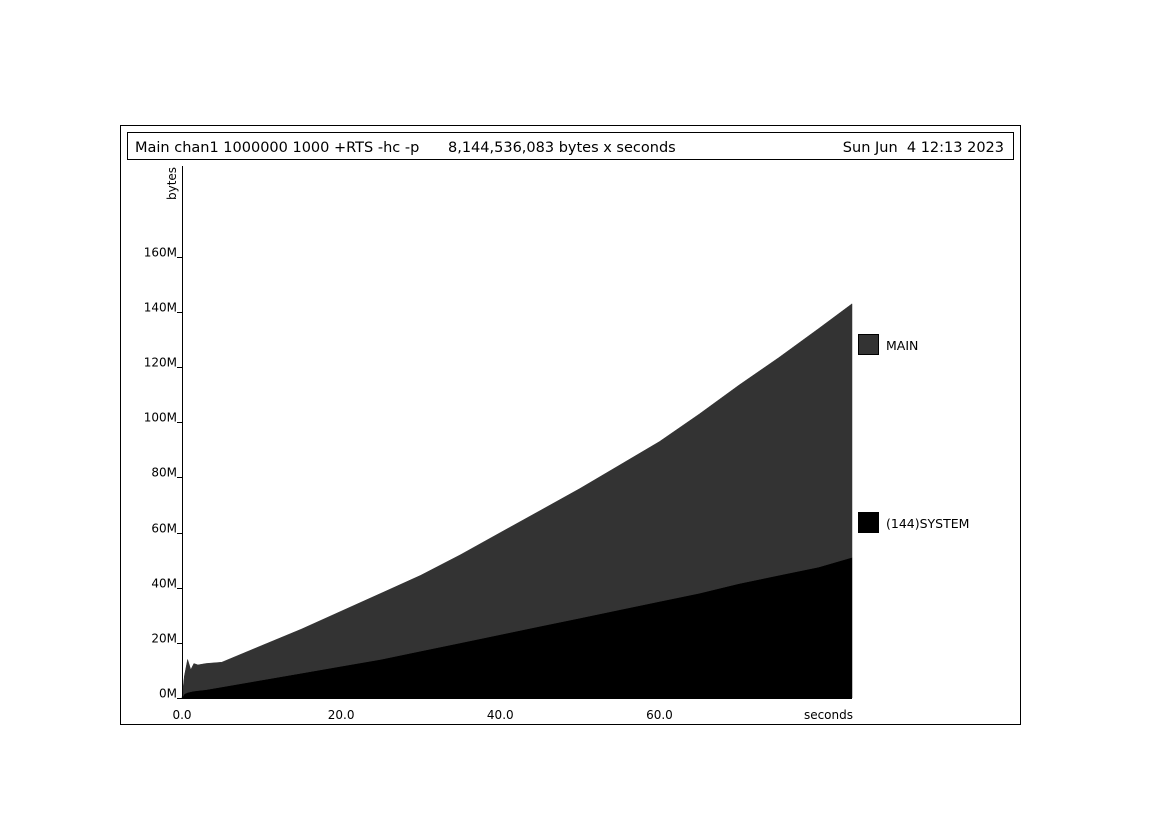 The image size is (1170, 826). I want to click on x-tick-label: 60.0, so click(659, 715).